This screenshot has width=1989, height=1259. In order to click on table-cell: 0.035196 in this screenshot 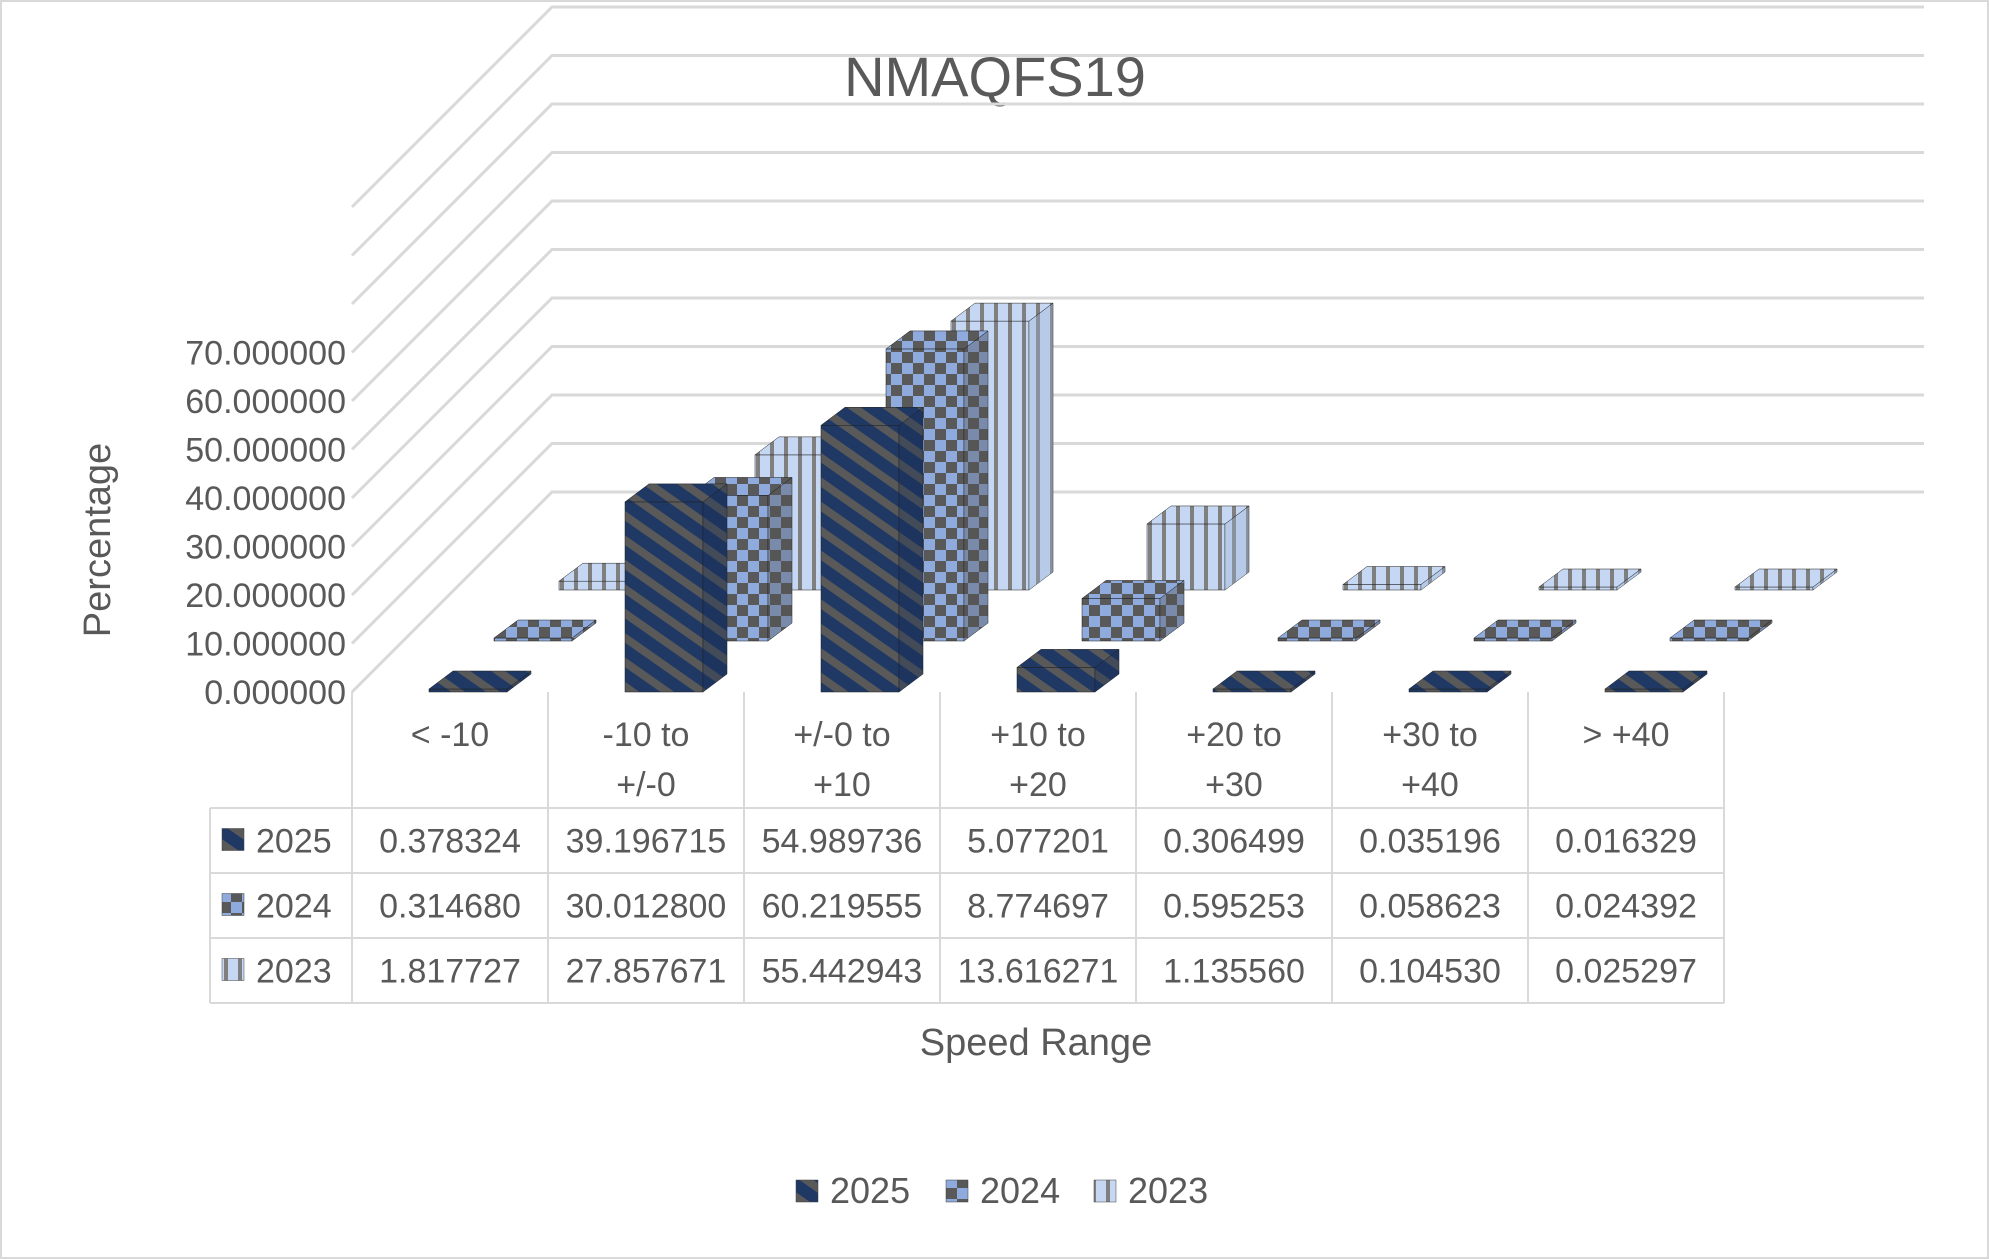, I will do `click(1430, 842)`.